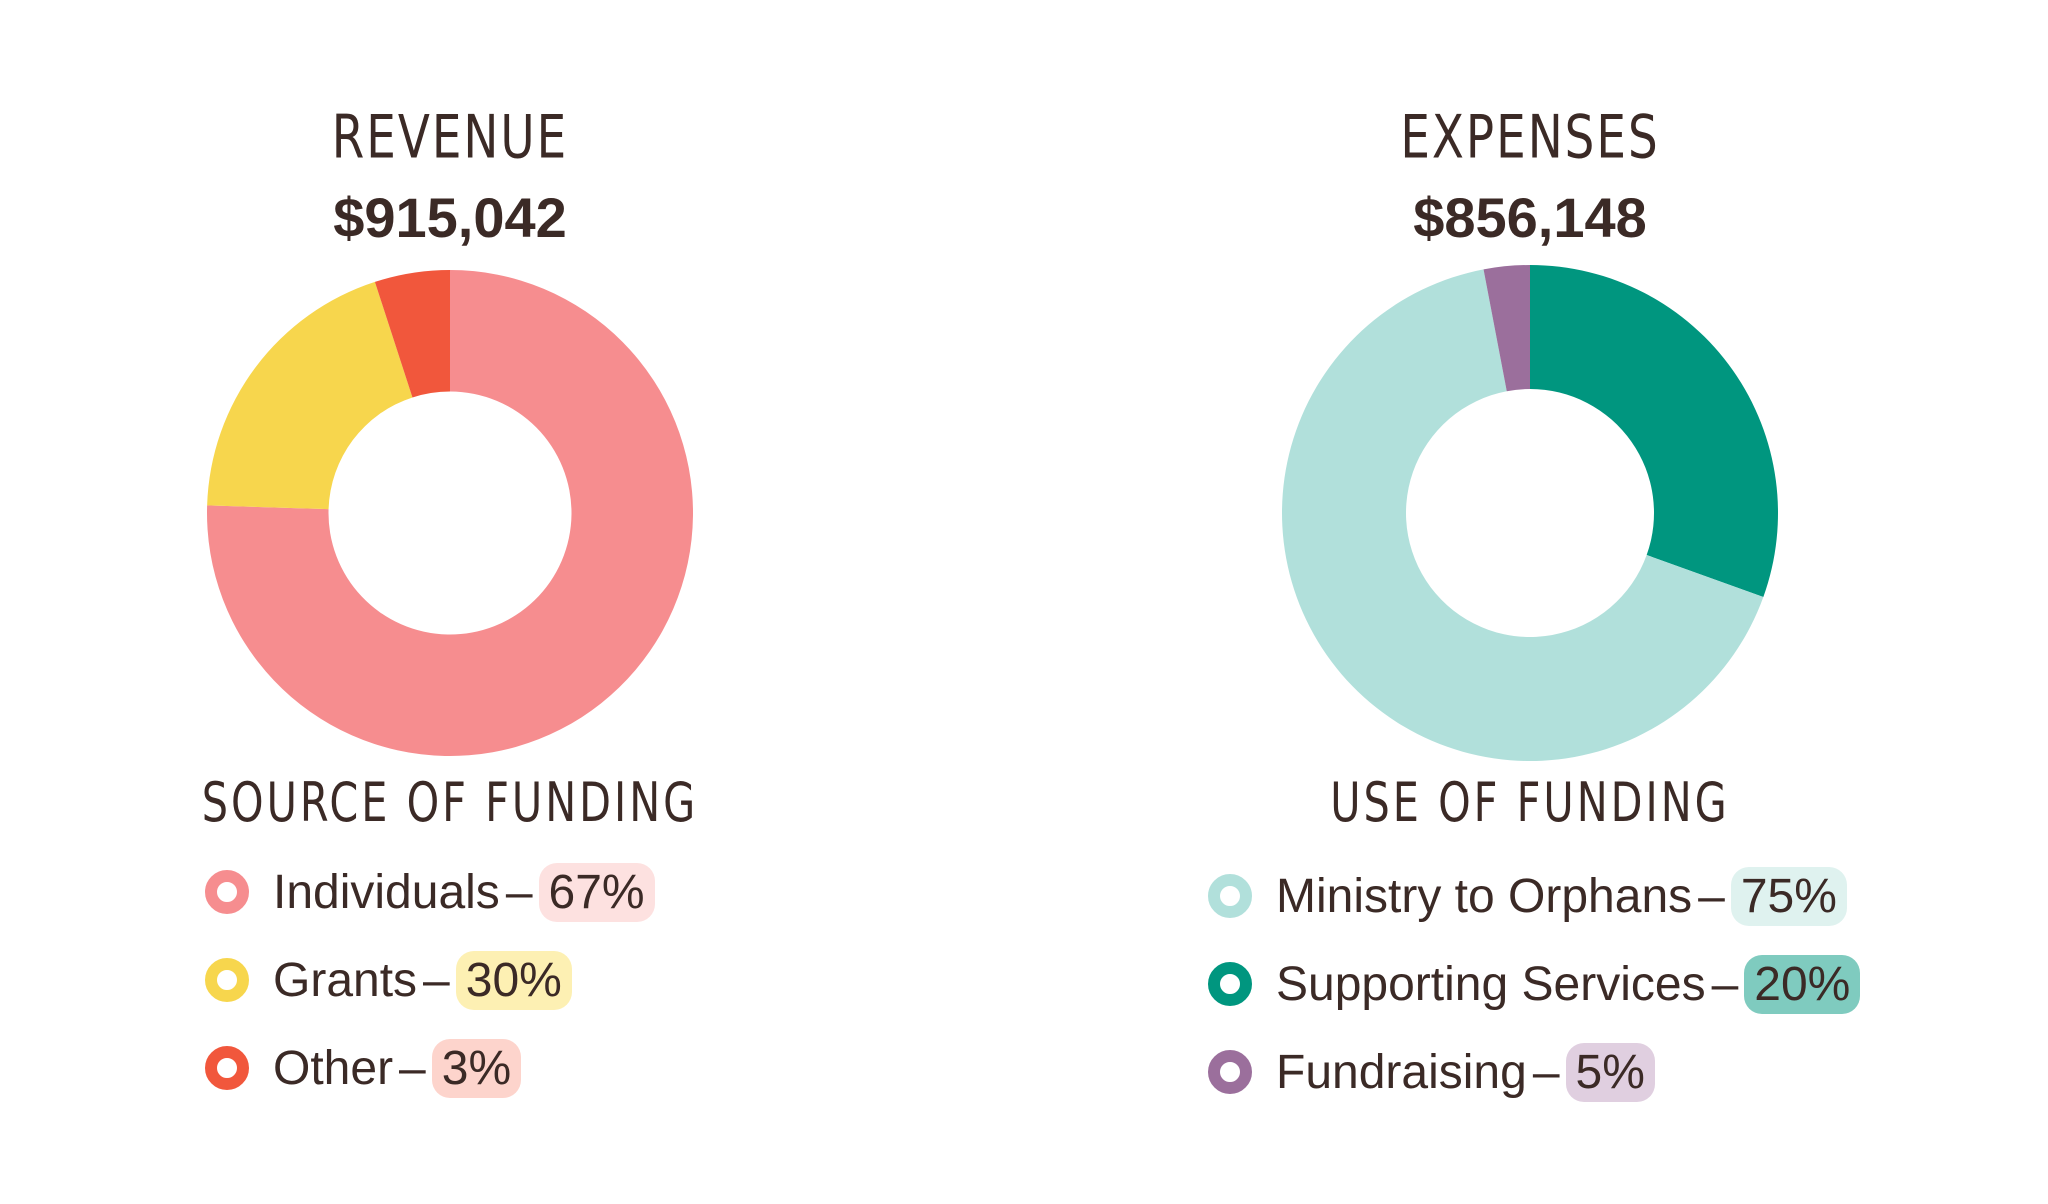 The image size is (2048, 1204). What do you see at coordinates (1654, 431) in the screenshot?
I see `donut-slice-supporting-services` at bounding box center [1654, 431].